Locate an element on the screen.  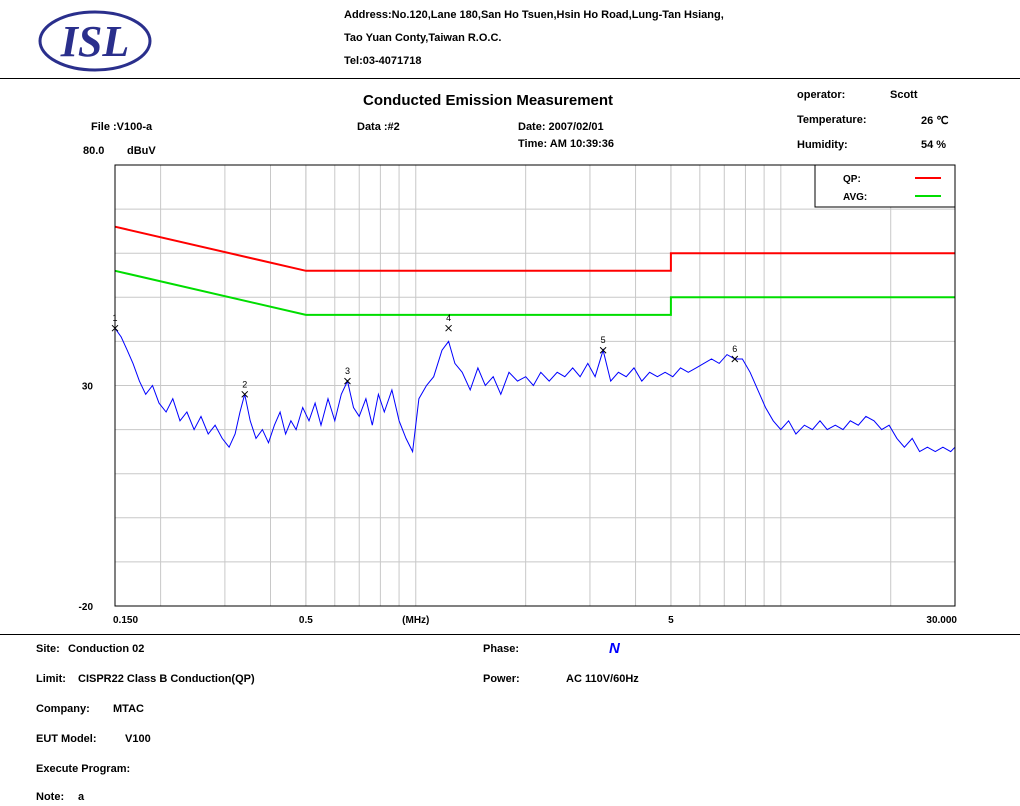
temperature-label: Temperature: is located at coordinates (832, 120).